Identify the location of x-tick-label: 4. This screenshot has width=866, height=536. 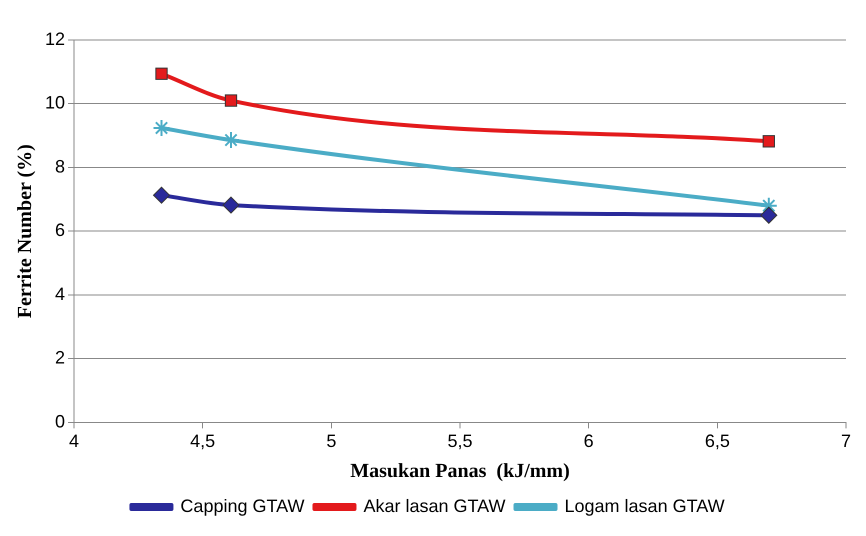
(74, 441).